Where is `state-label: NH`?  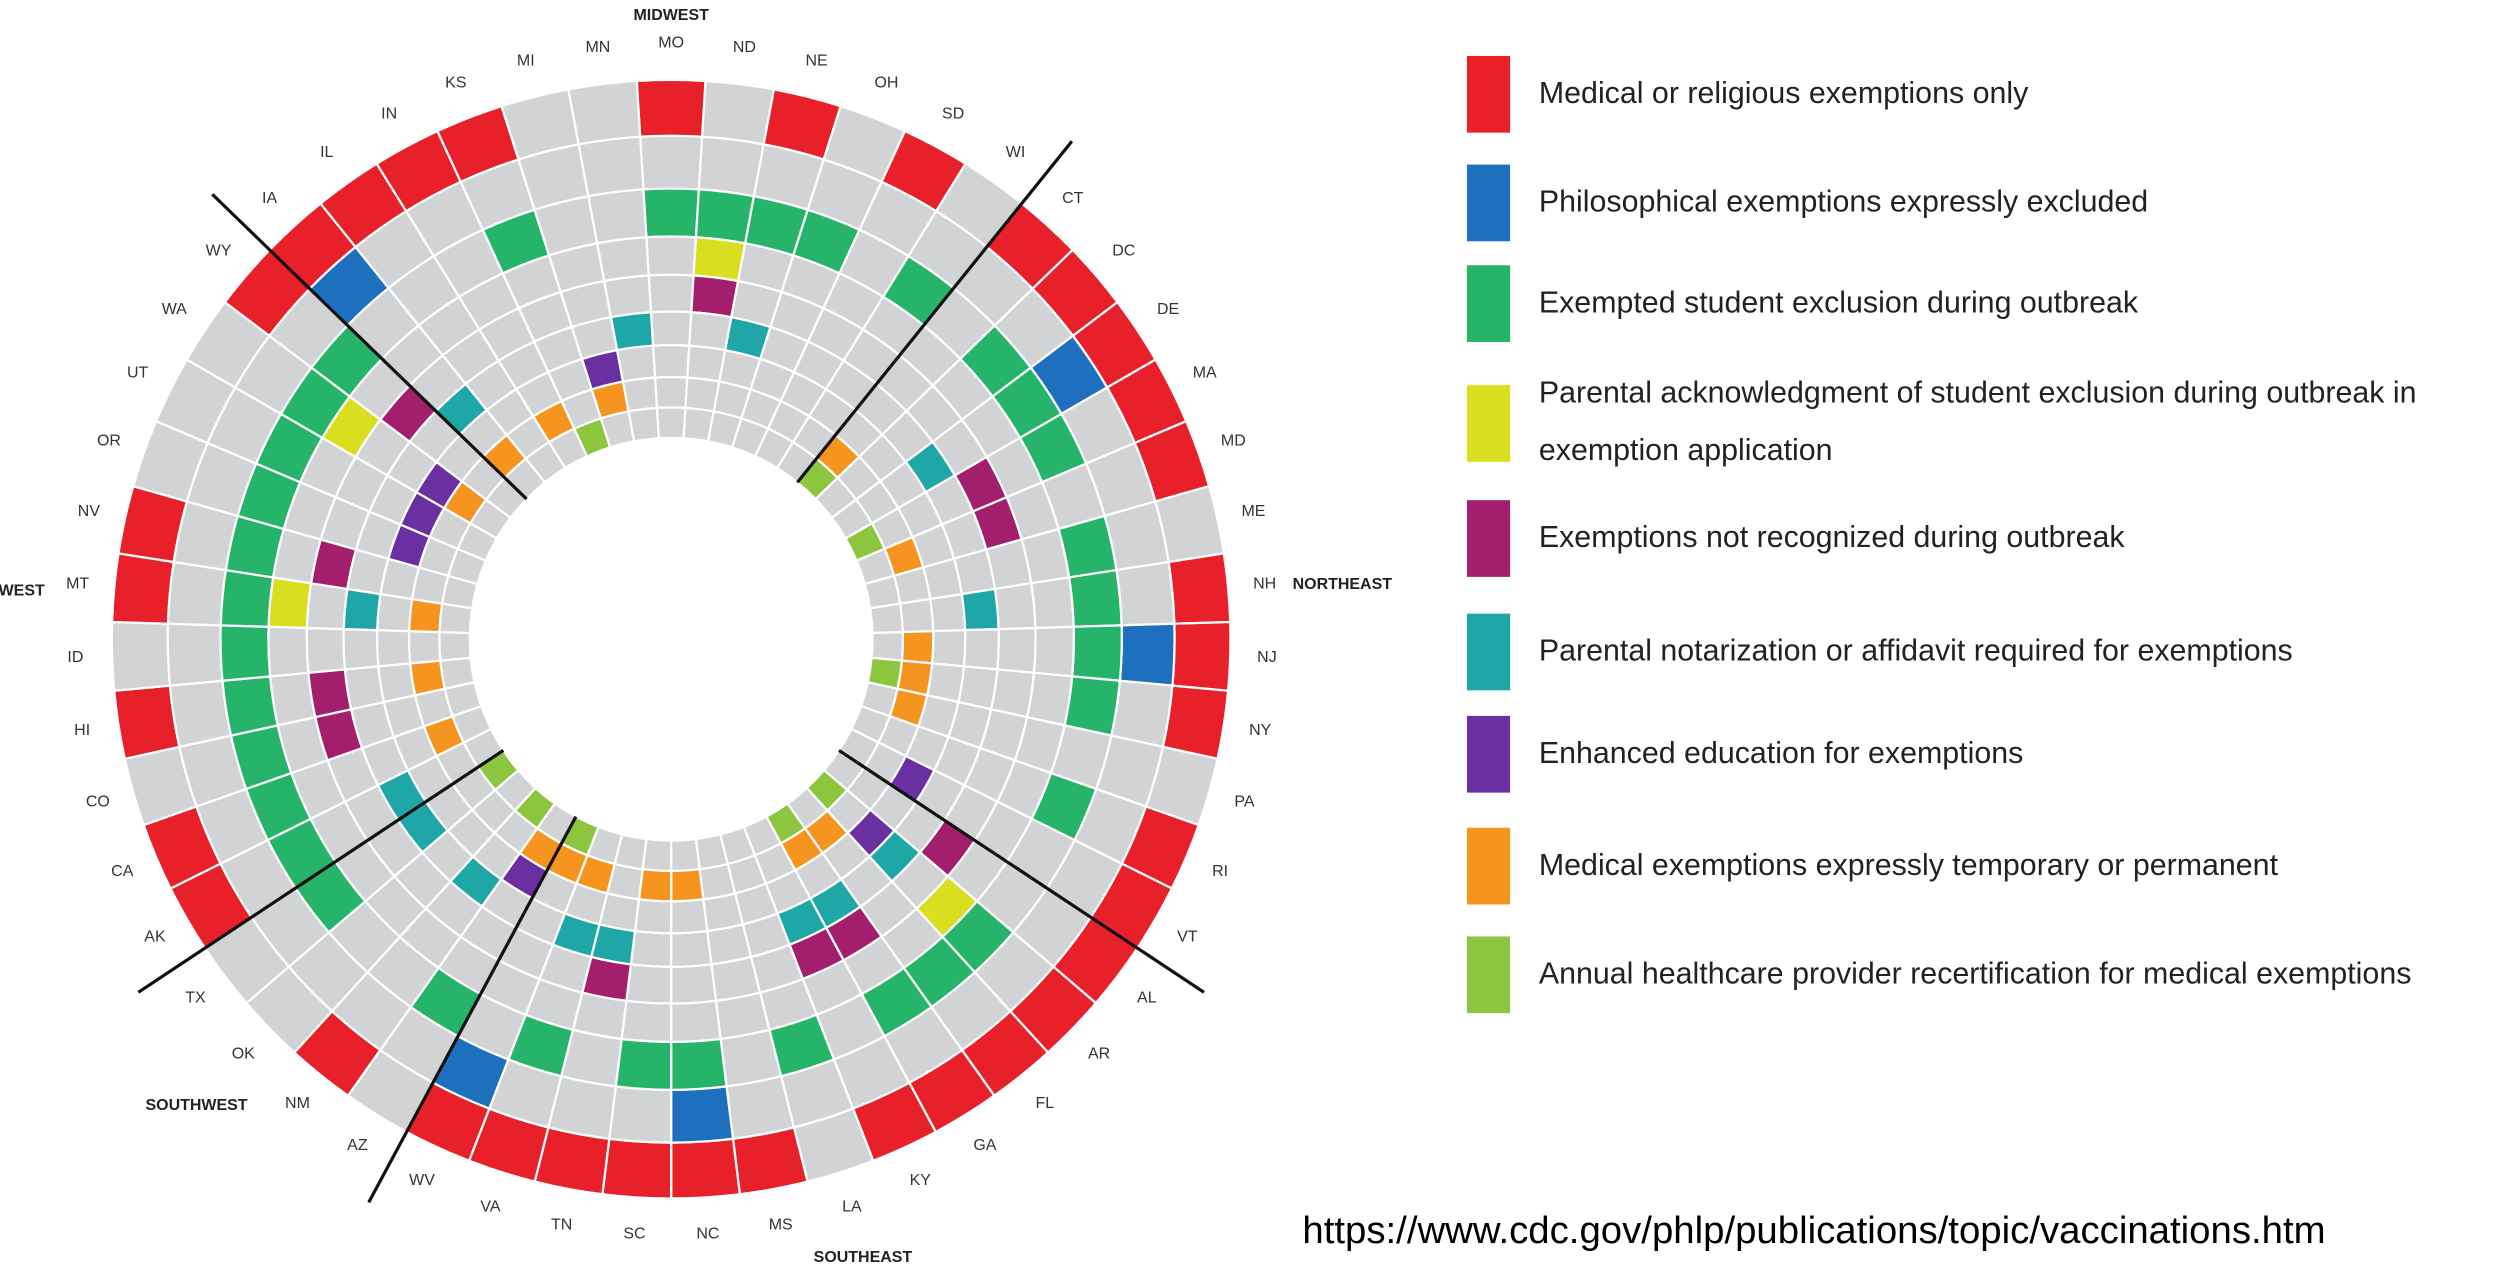
state-label: NH is located at coordinates (1264, 583).